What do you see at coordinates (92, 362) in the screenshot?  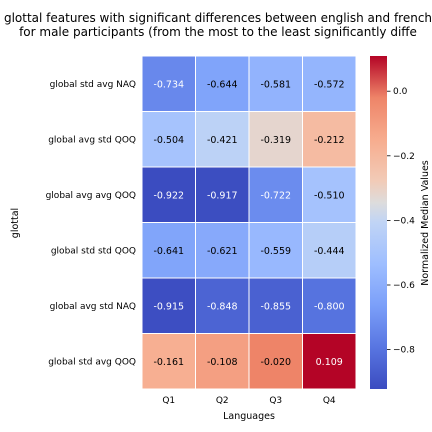 I see `y-tick-label: global std avg QOQ` at bounding box center [92, 362].